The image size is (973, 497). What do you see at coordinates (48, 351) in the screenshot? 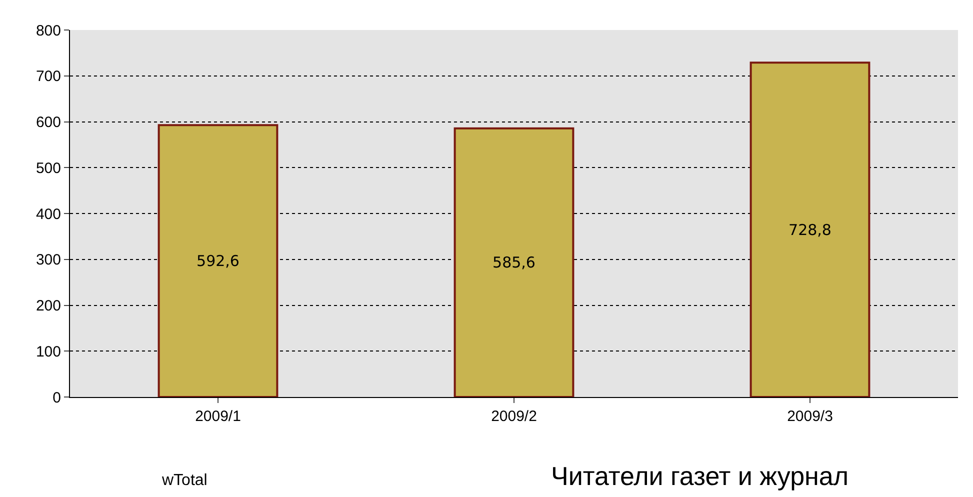
I see `y-tick-label: 100` at bounding box center [48, 351].